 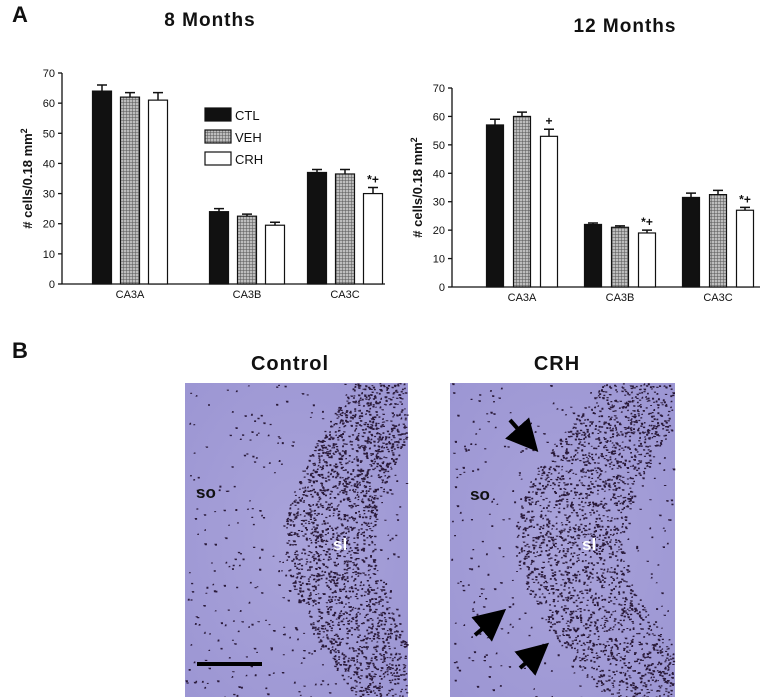 What do you see at coordinates (20, 350) in the screenshot?
I see `panel-label: B` at bounding box center [20, 350].